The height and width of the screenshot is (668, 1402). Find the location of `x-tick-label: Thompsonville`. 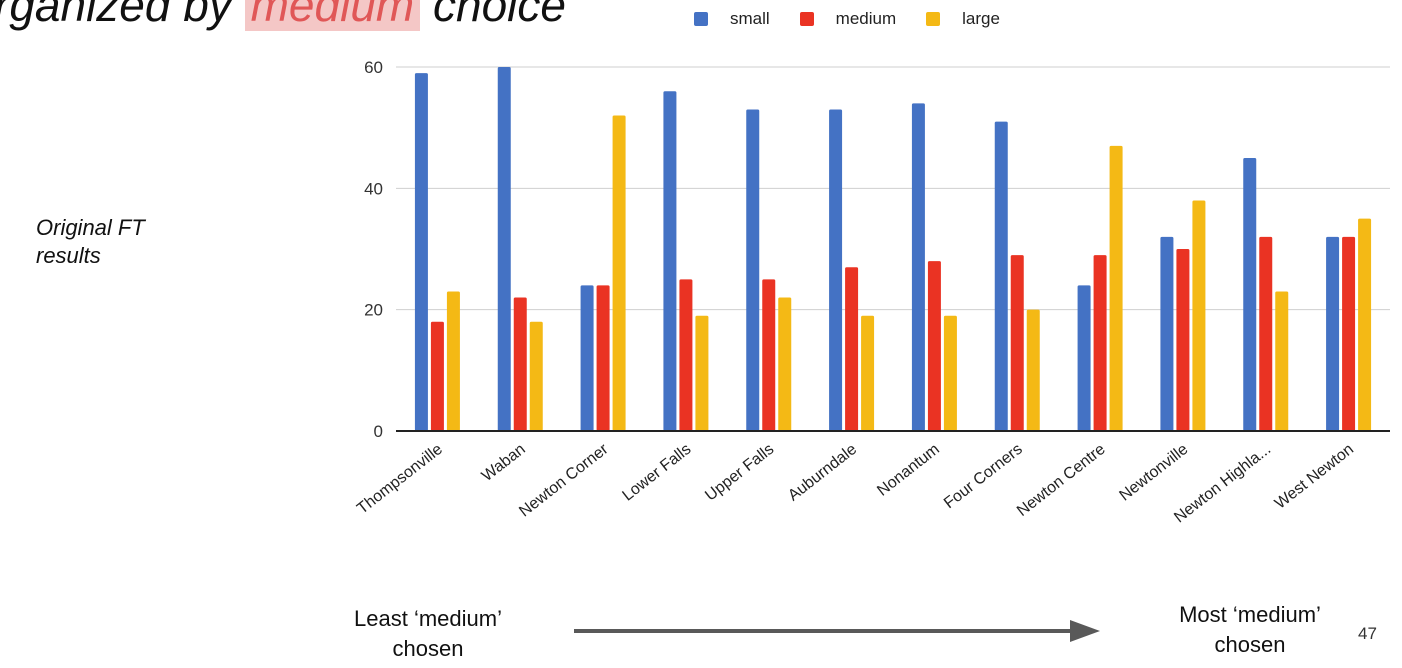

x-tick-label: Thompsonville is located at coordinates (400, 479).